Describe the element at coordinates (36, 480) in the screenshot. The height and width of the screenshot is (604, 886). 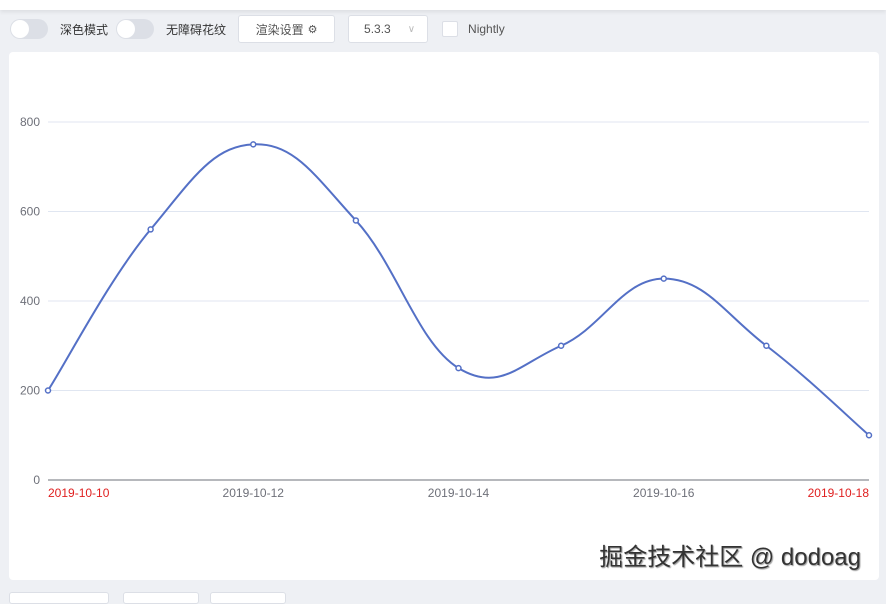
I see `y-tick-label: 0` at that location.